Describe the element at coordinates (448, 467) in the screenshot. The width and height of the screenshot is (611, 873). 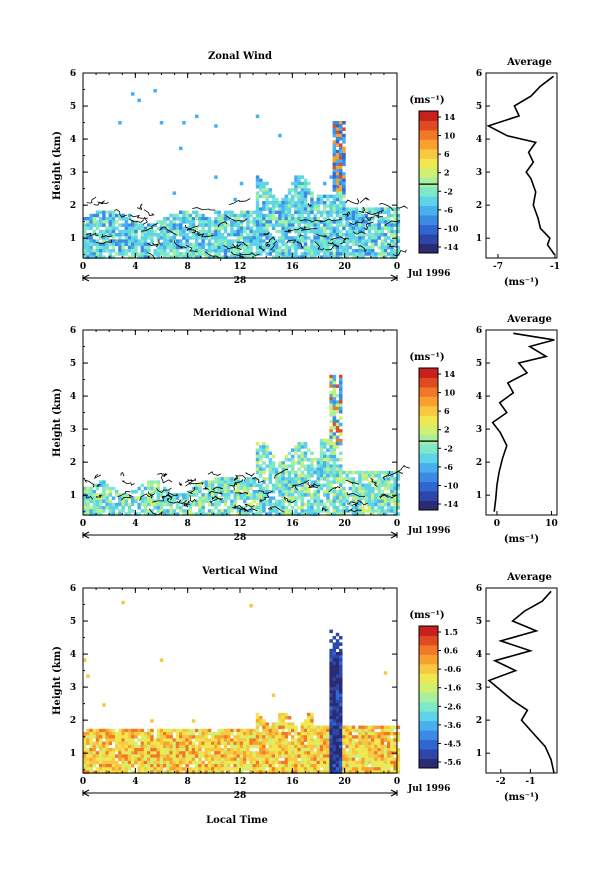
I see `colorbar-tick-label: -6` at that location.